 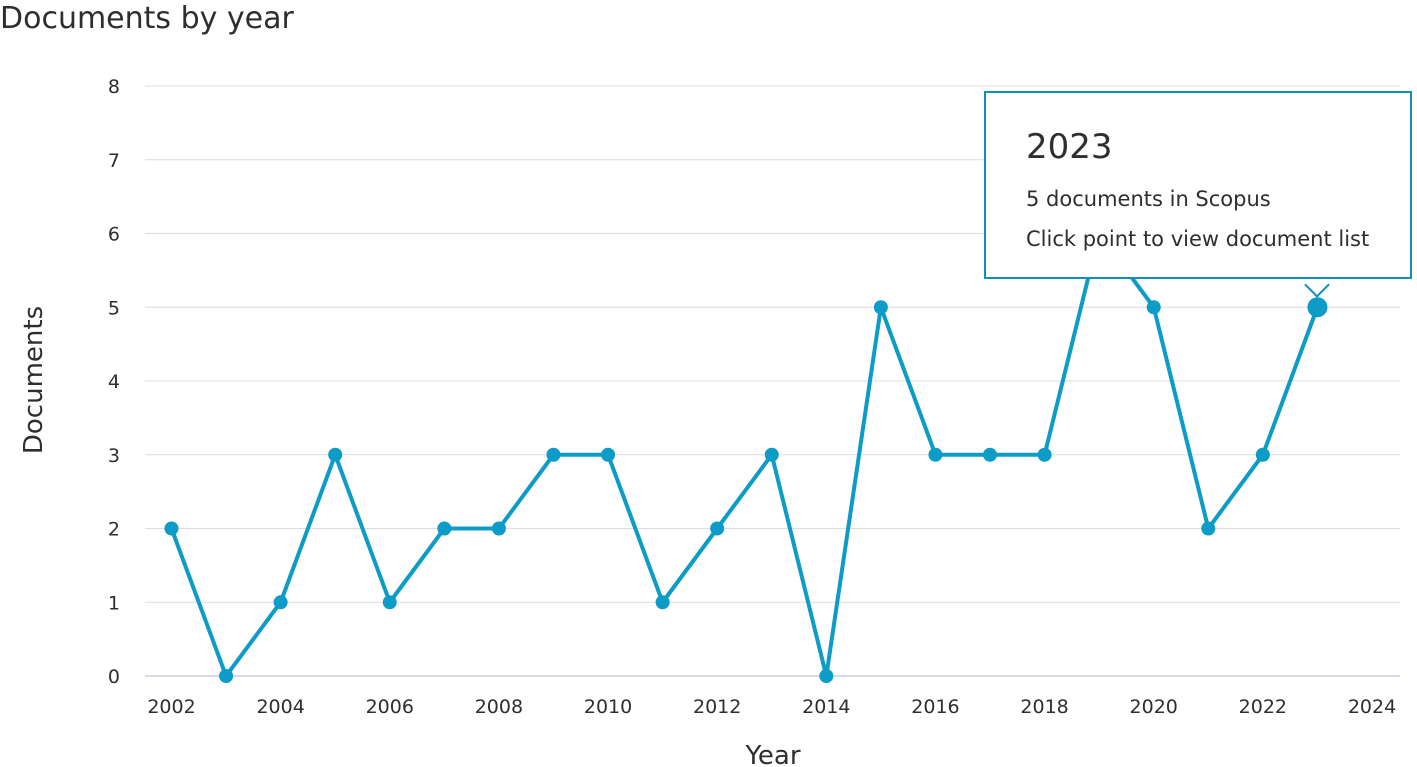 I want to click on x-tick-label: 2014, so click(x=826, y=707).